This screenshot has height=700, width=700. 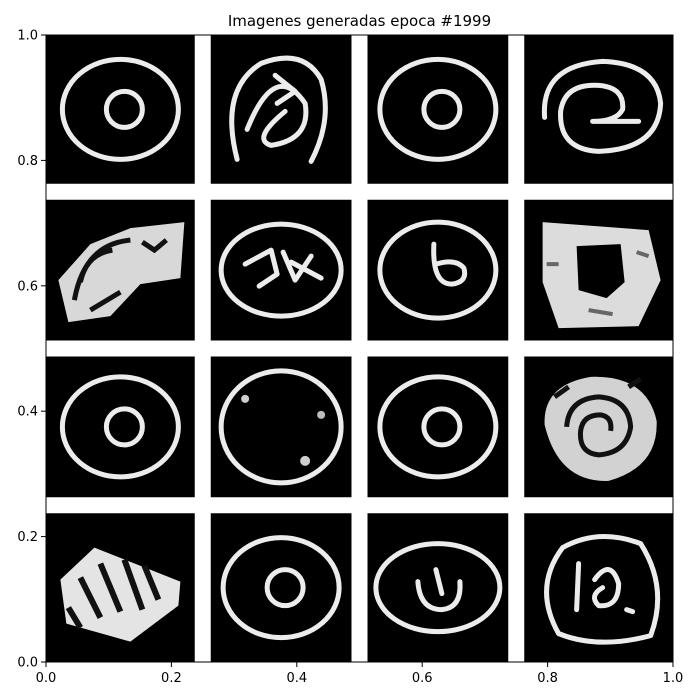 I want to click on y-tick-label: 0.4, so click(x=27, y=412).